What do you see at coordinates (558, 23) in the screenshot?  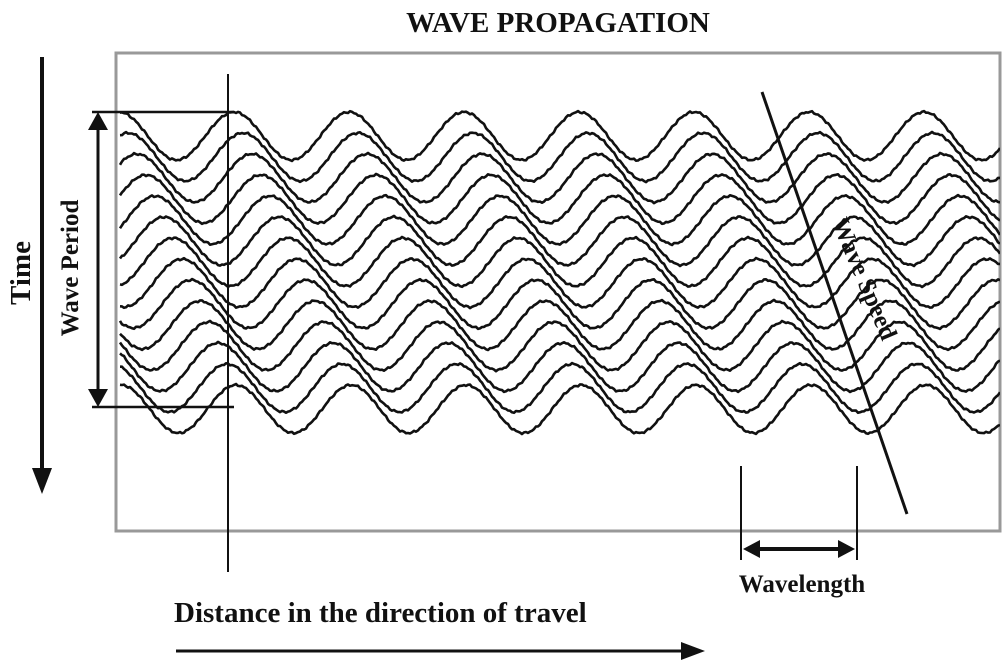 I see `diagram-title: WAVE PROPAGATION` at bounding box center [558, 23].